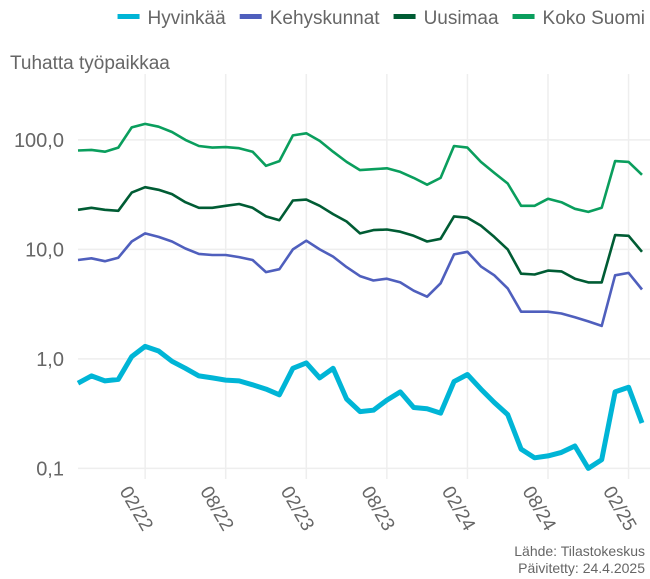 This screenshot has width=650, height=579. What do you see at coordinates (378, 509) in the screenshot?
I see `x-tick-label: 08/23` at bounding box center [378, 509].